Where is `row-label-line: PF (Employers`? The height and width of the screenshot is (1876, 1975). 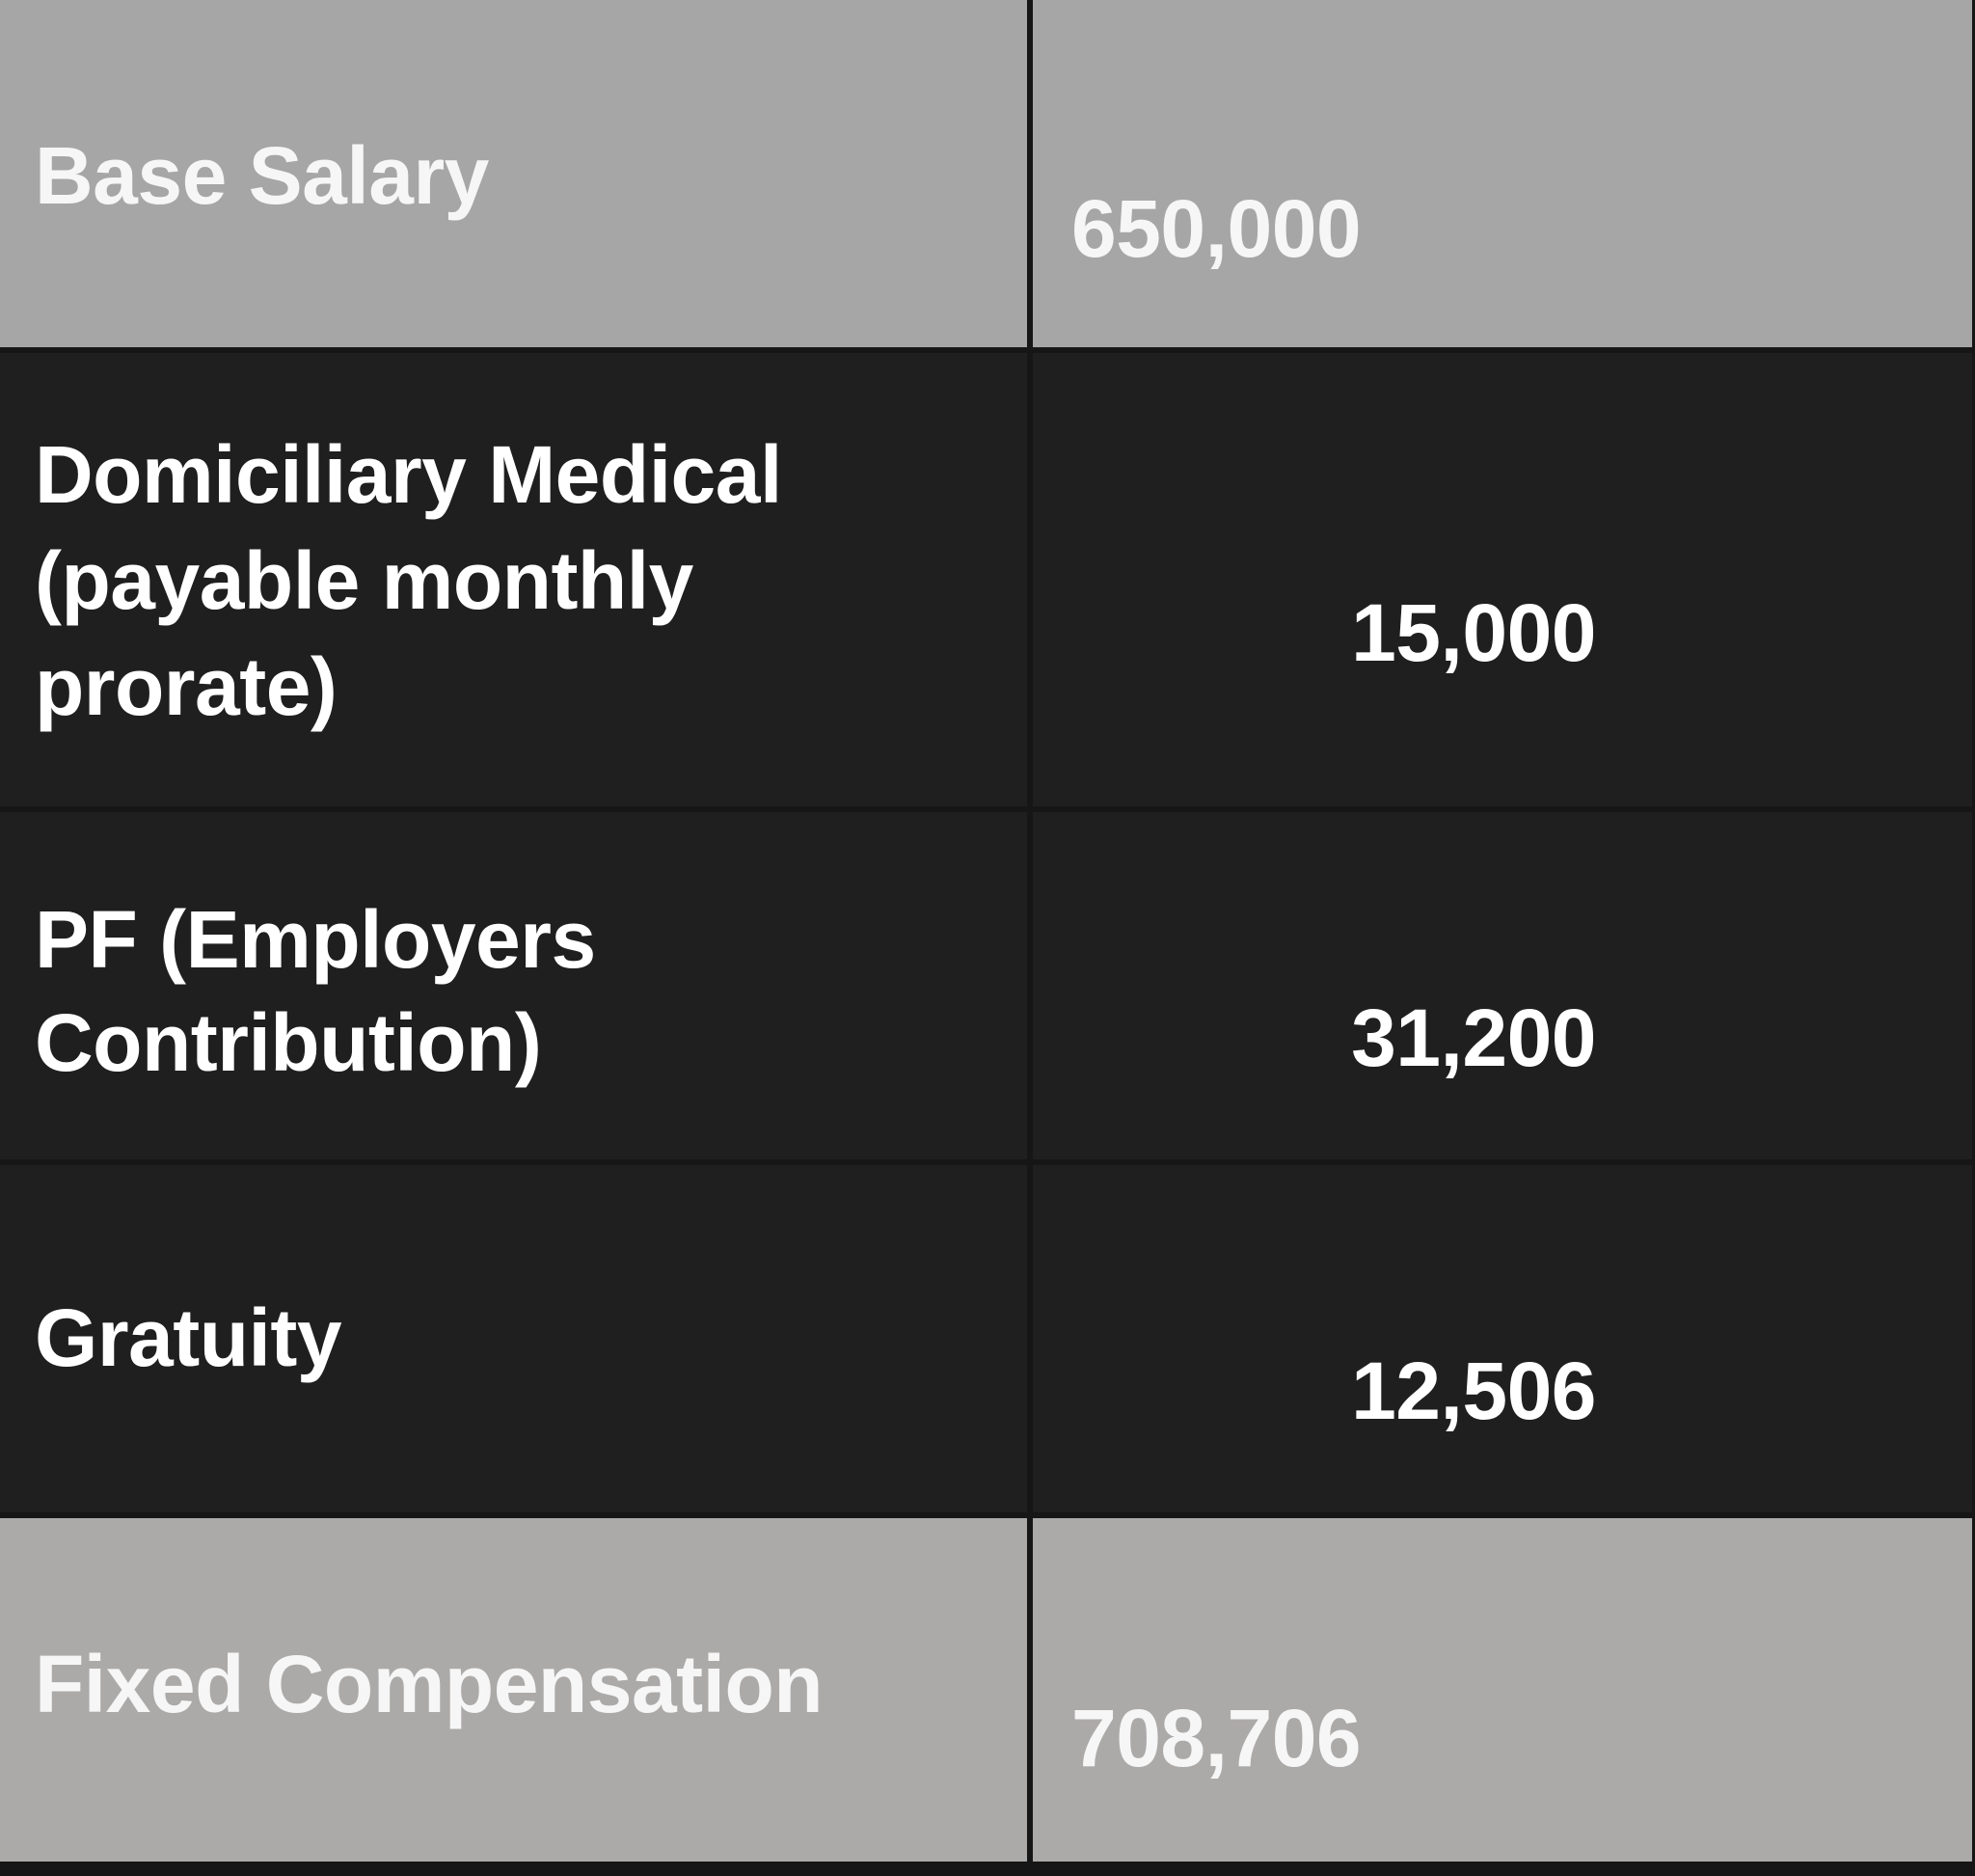
row-label-line: PF (Employers is located at coordinates (315, 939).